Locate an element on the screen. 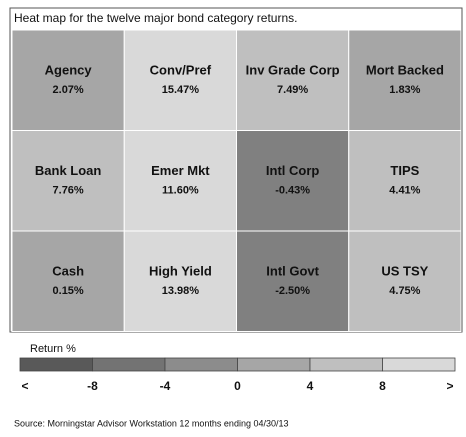 The height and width of the screenshot is (437, 466). cell-value: 7.76% is located at coordinates (68, 190).